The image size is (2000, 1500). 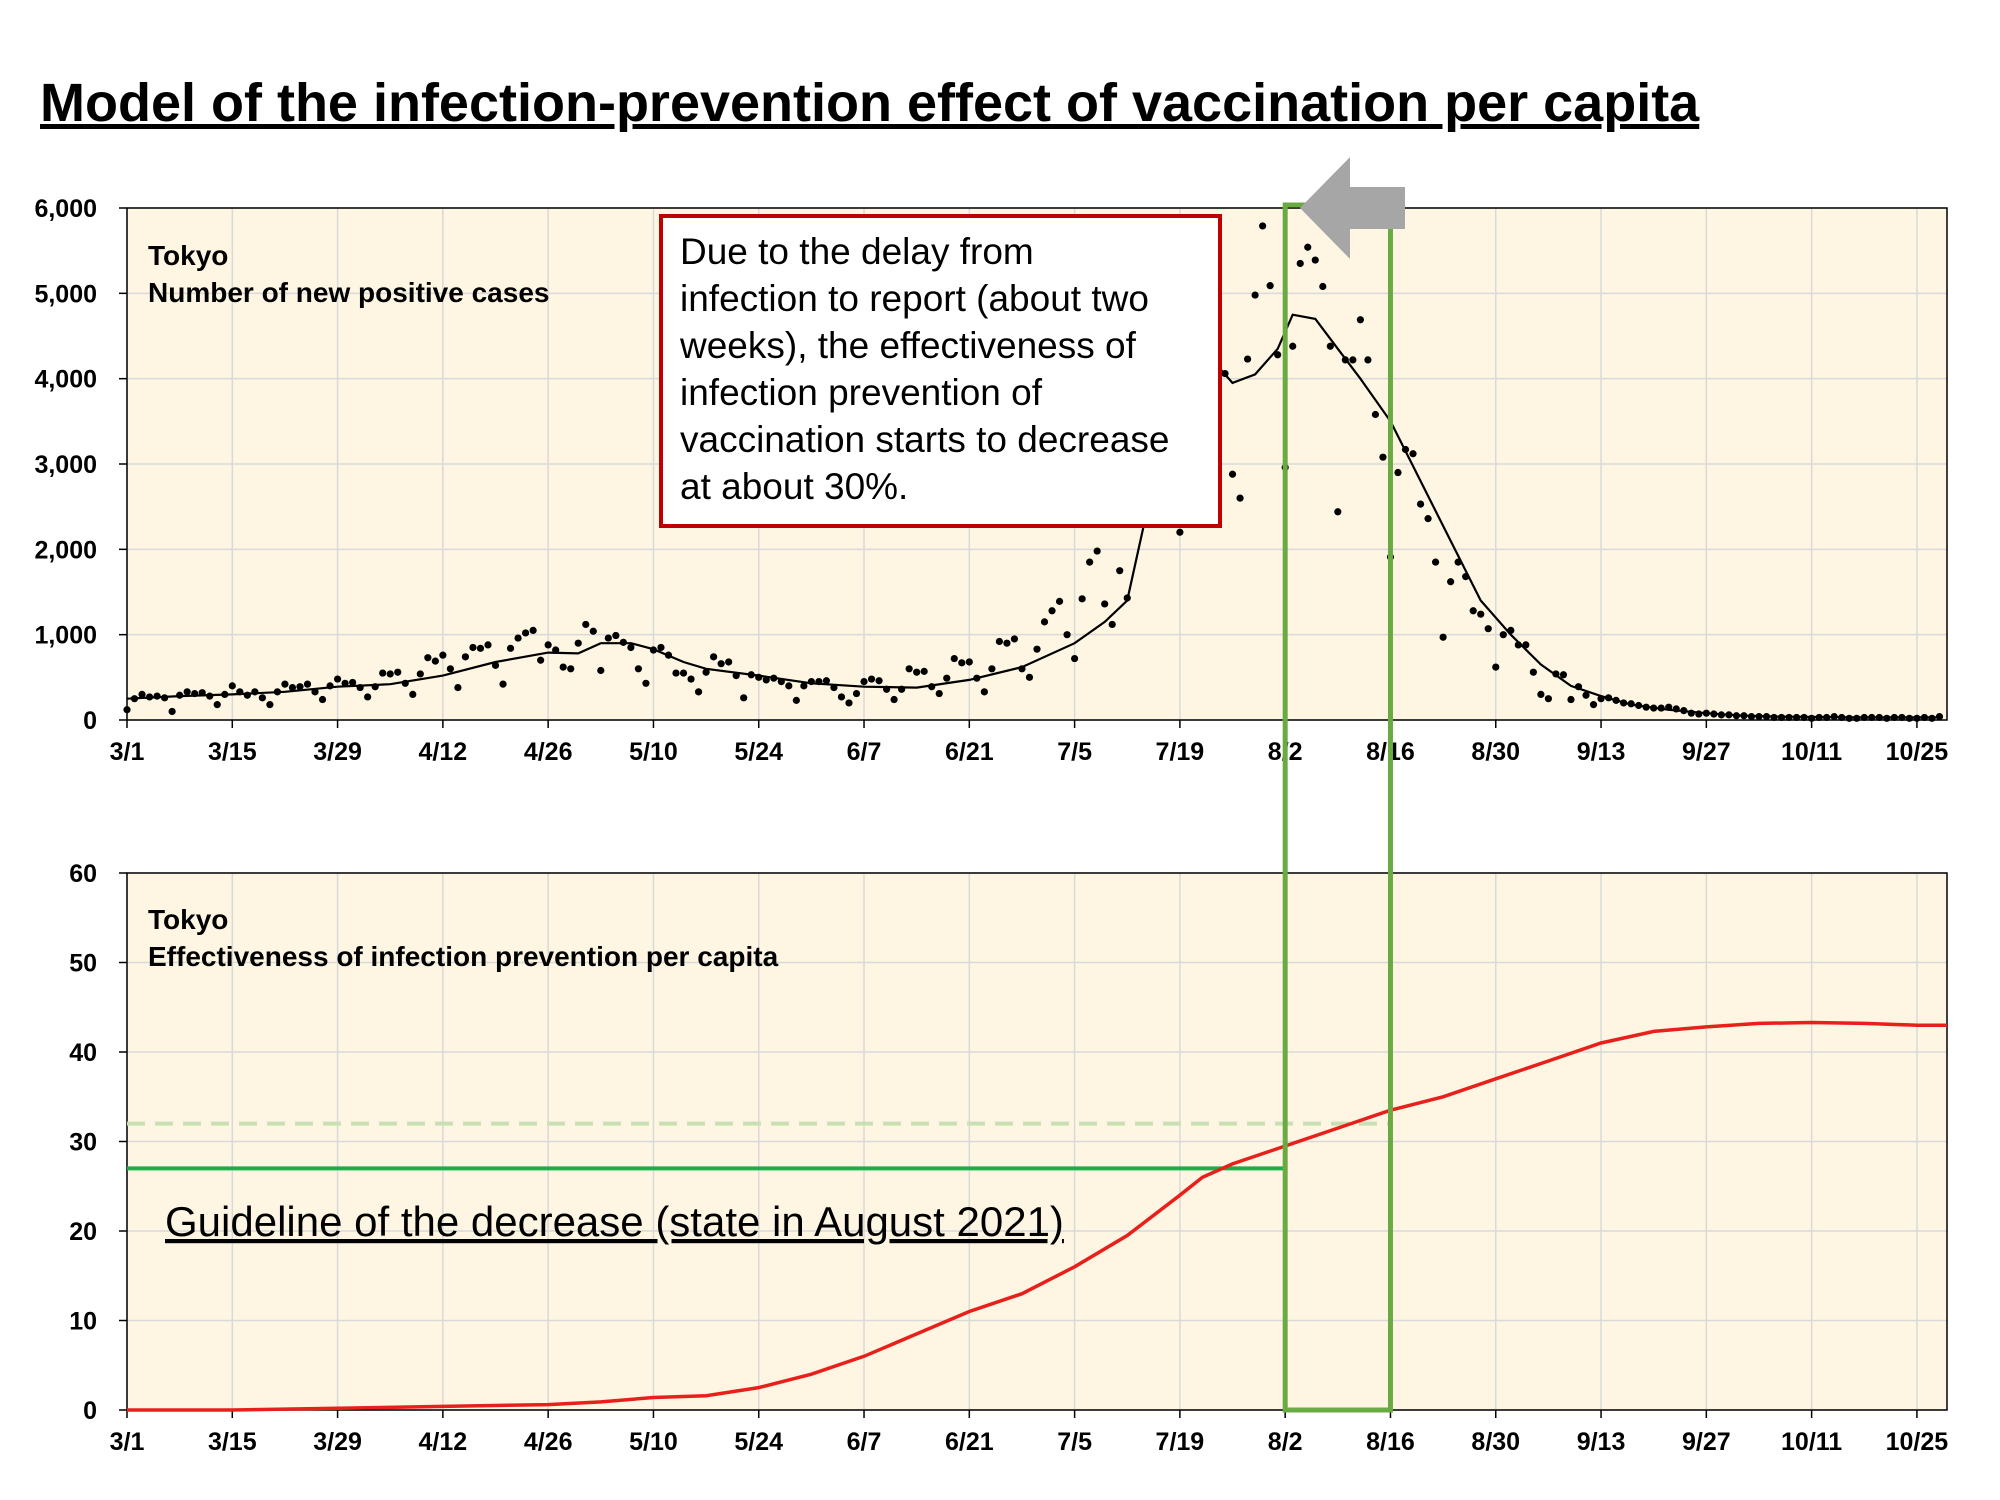 I want to click on note-line-4: infection prevention of, so click(x=861, y=392).